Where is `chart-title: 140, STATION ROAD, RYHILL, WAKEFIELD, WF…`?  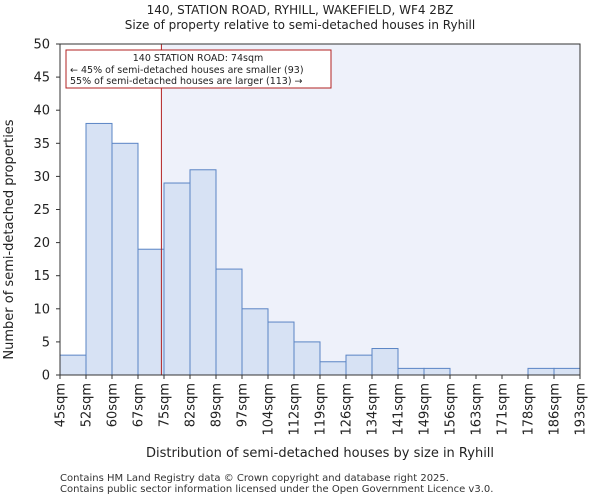 chart-title: 140, STATION ROAD, RYHILL, WAKEFIELD, WF… is located at coordinates (300, 10).